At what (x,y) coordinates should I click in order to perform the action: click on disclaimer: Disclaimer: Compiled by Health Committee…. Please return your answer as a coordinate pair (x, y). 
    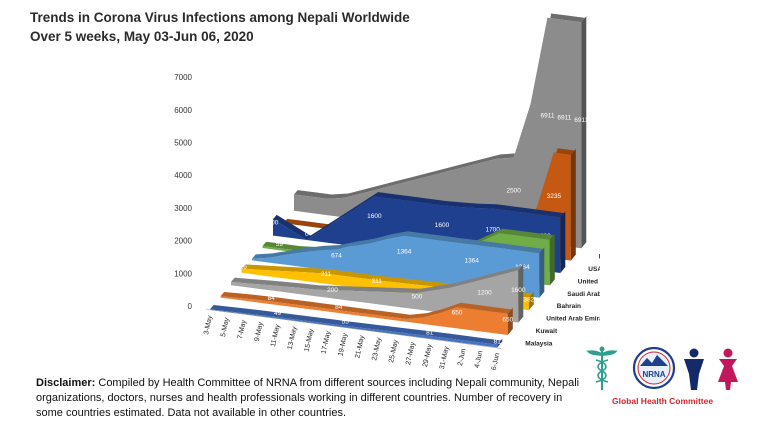
    Looking at the image, I should click on (308, 398).